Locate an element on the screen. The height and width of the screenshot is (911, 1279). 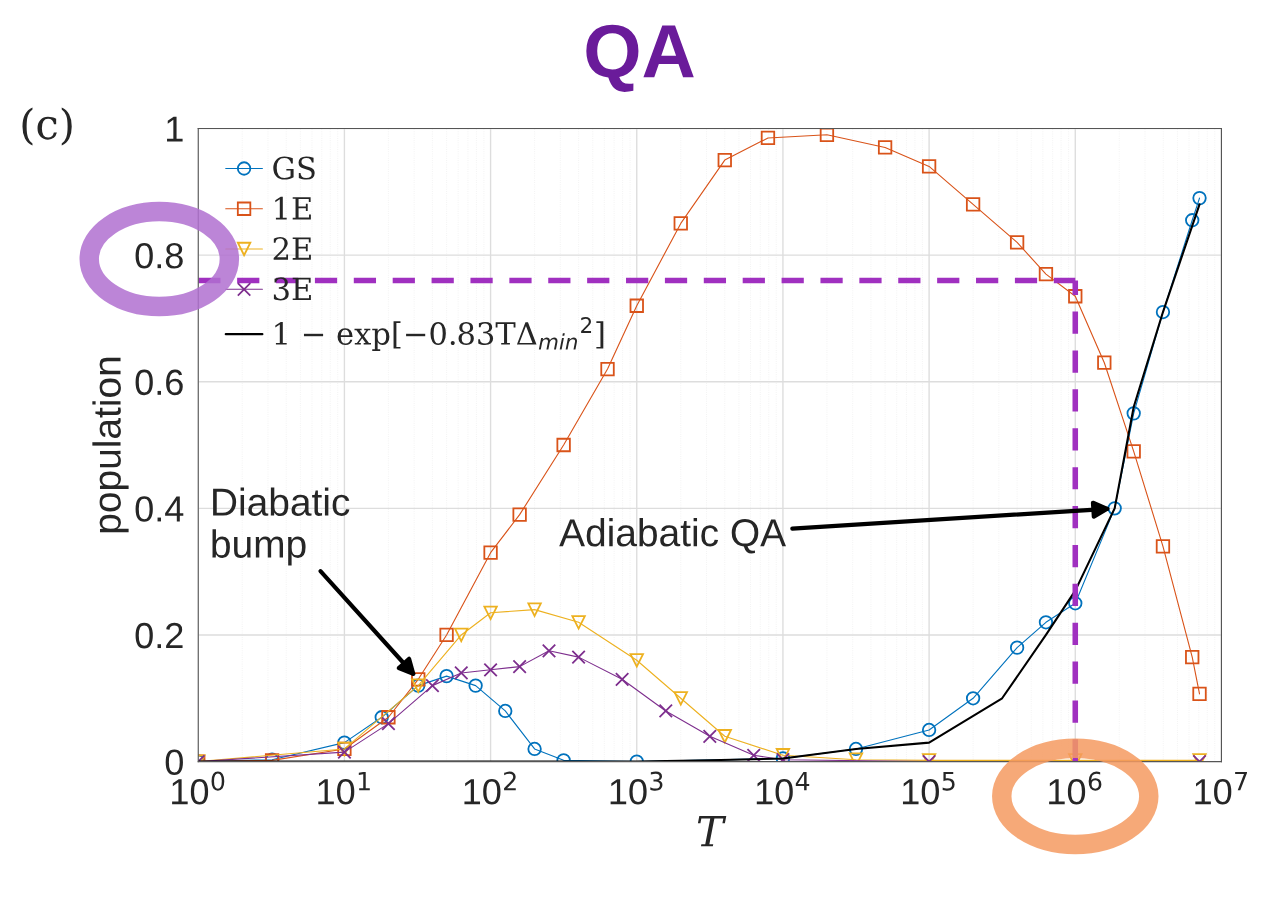
legend-label: 1E is located at coordinates (293, 208).